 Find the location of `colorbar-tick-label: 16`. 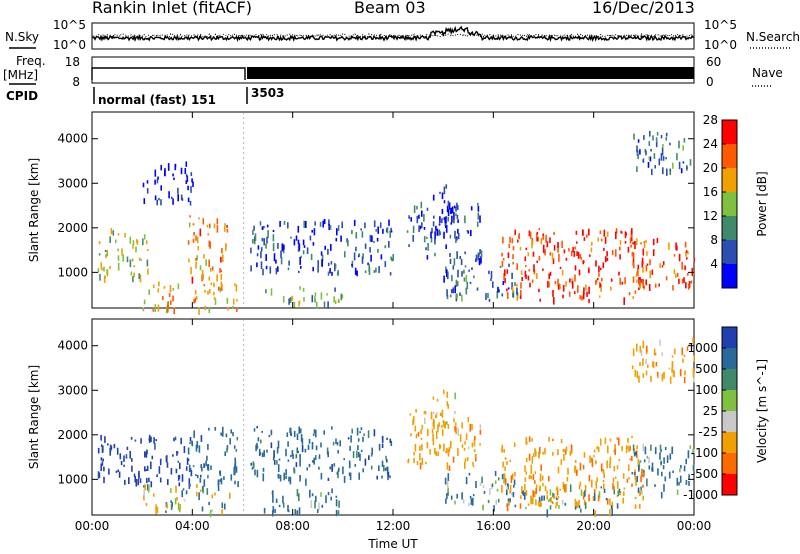

colorbar-tick-label: 16 is located at coordinates (710, 192).